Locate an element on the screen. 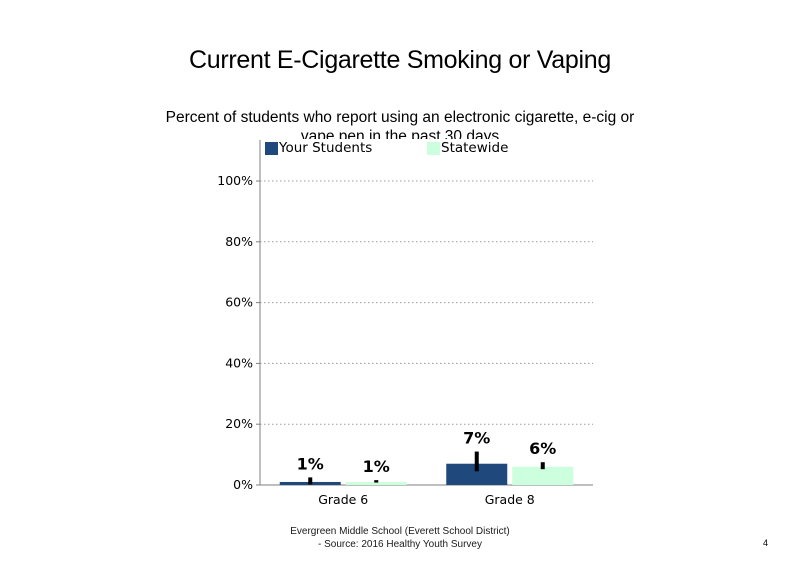  x-tick-label: Grade 8 is located at coordinates (510, 499).